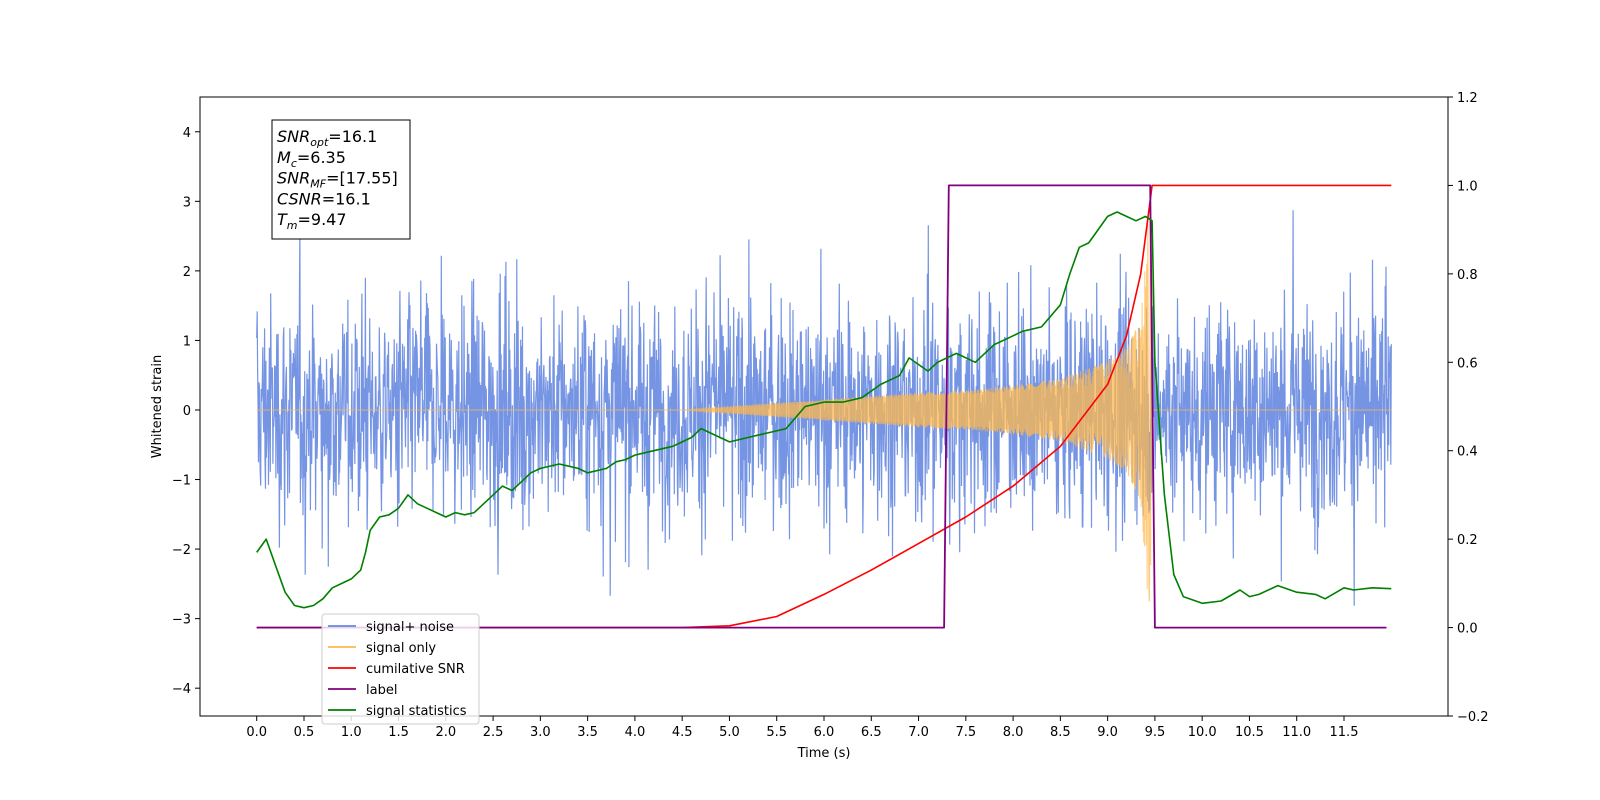 The height and width of the screenshot is (800, 1600). I want to click on x-tick-label: 3.5, so click(587, 732).